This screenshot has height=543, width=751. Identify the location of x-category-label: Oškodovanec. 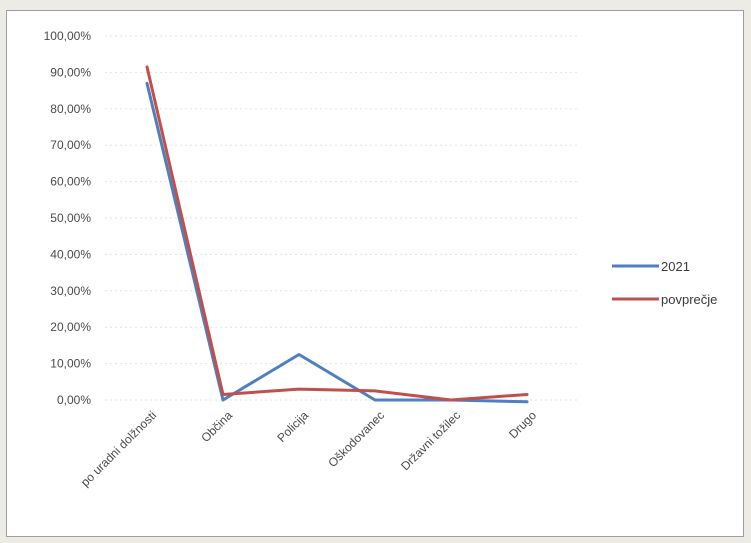
(356, 439).